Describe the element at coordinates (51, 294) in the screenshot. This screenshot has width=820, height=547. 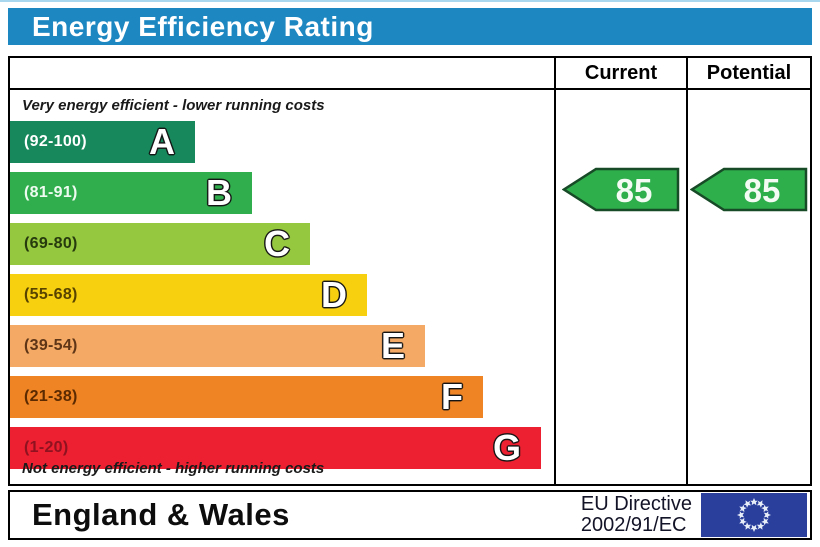
I see `band-range-d: (55-68)` at that location.